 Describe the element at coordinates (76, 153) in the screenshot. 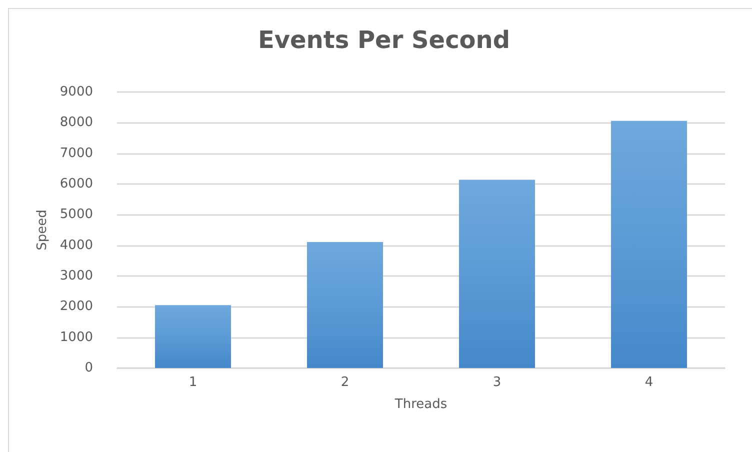

I see `y-tick-label: 7000` at that location.